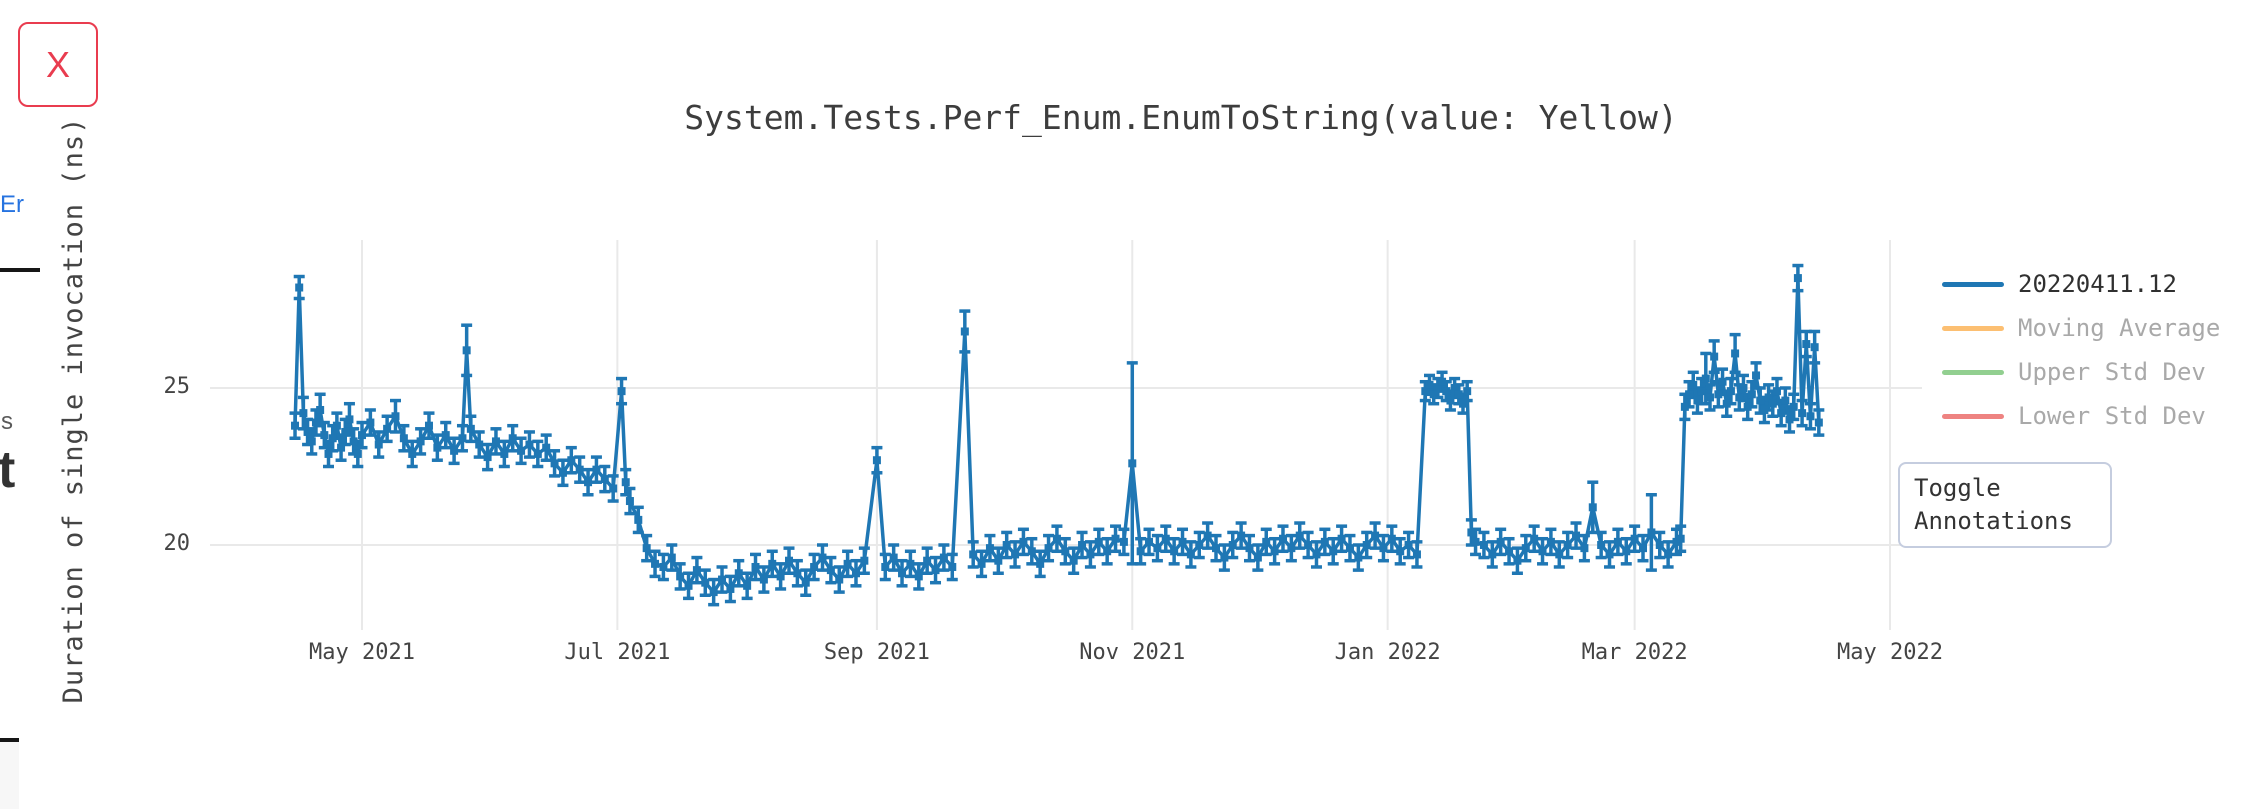 The width and height of the screenshot is (2262, 809). Describe the element at coordinates (2081, 328) in the screenshot. I see `legend-item: Moving Average` at that location.